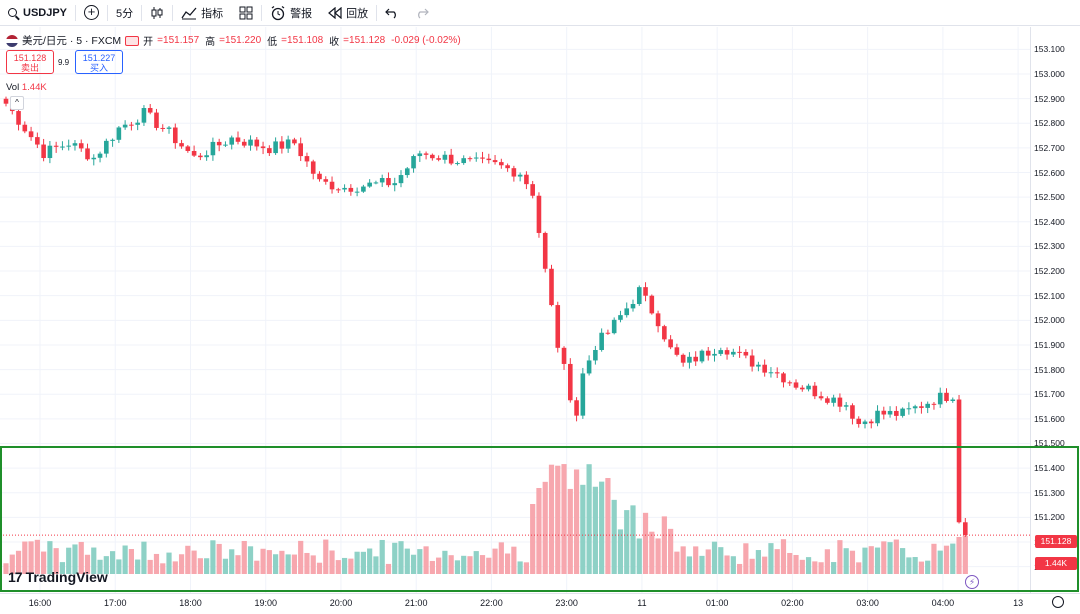 This screenshot has width=1080, height=614. What do you see at coordinates (491, 603) in the screenshot?
I see `time-tick-label: 22:00` at bounding box center [491, 603].